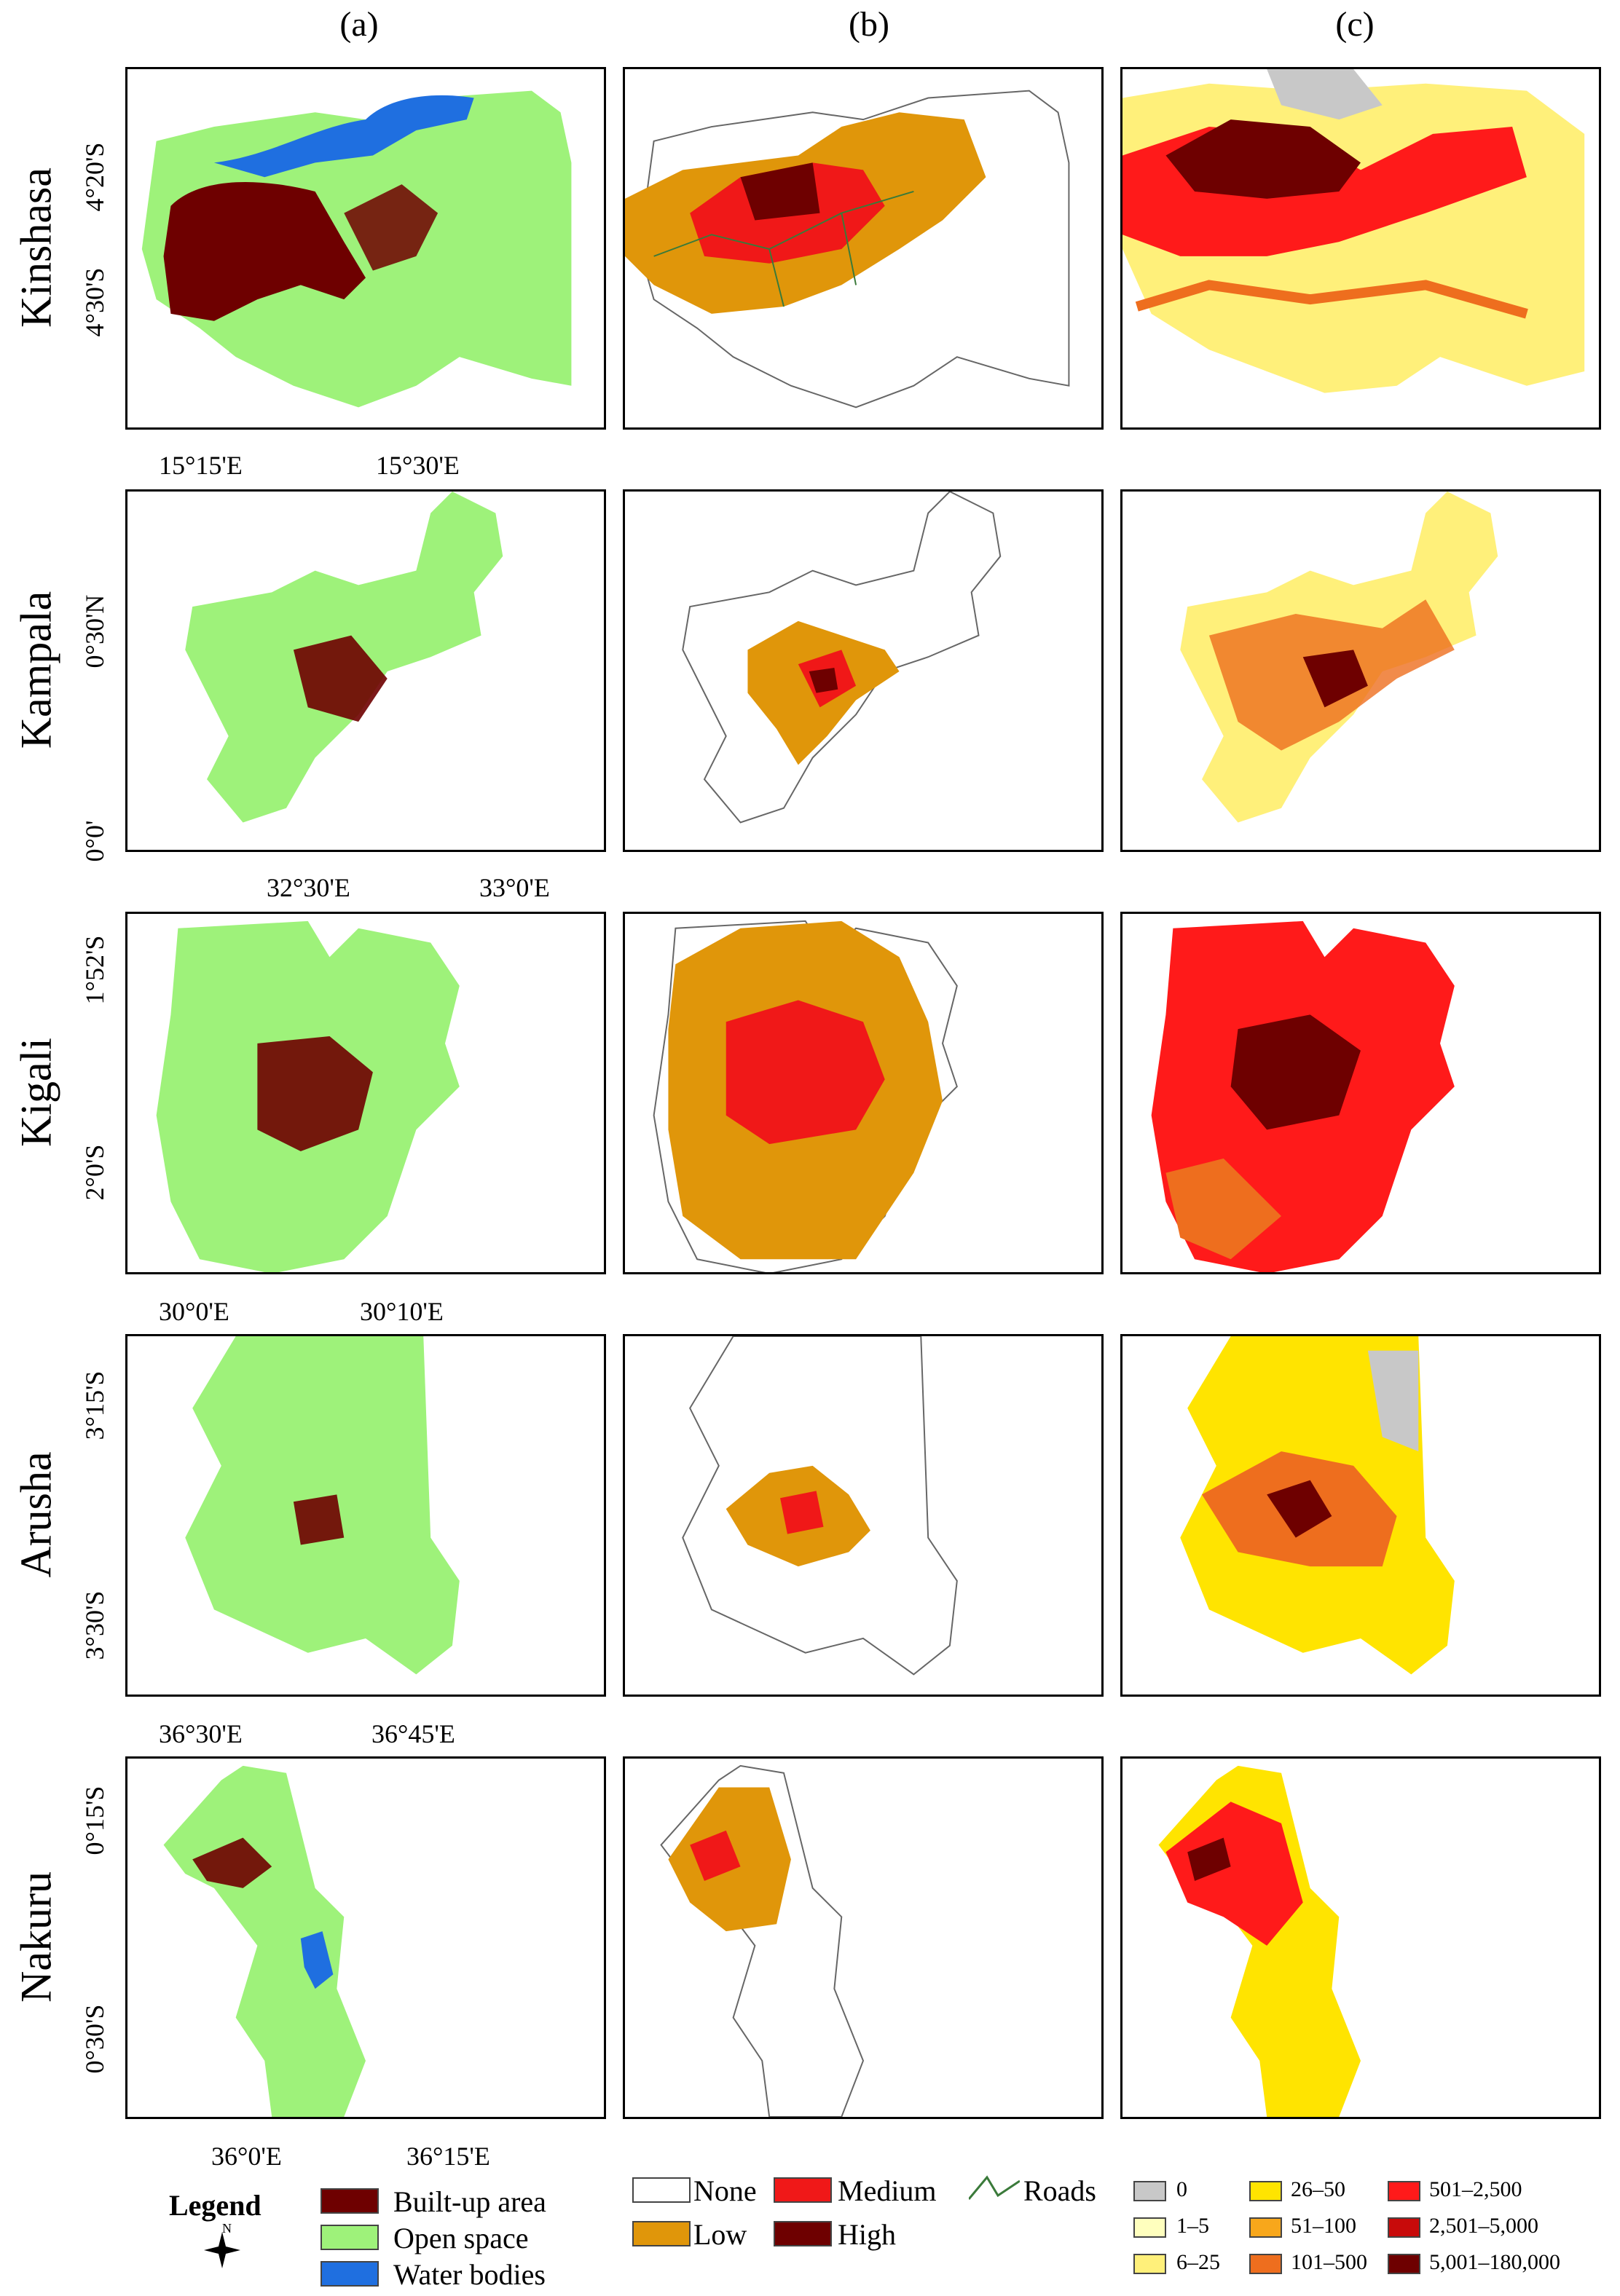  Describe the element at coordinates (95, 1625) in the screenshot. I see `lat-tick-arusha-2: 3°30'S` at that location.